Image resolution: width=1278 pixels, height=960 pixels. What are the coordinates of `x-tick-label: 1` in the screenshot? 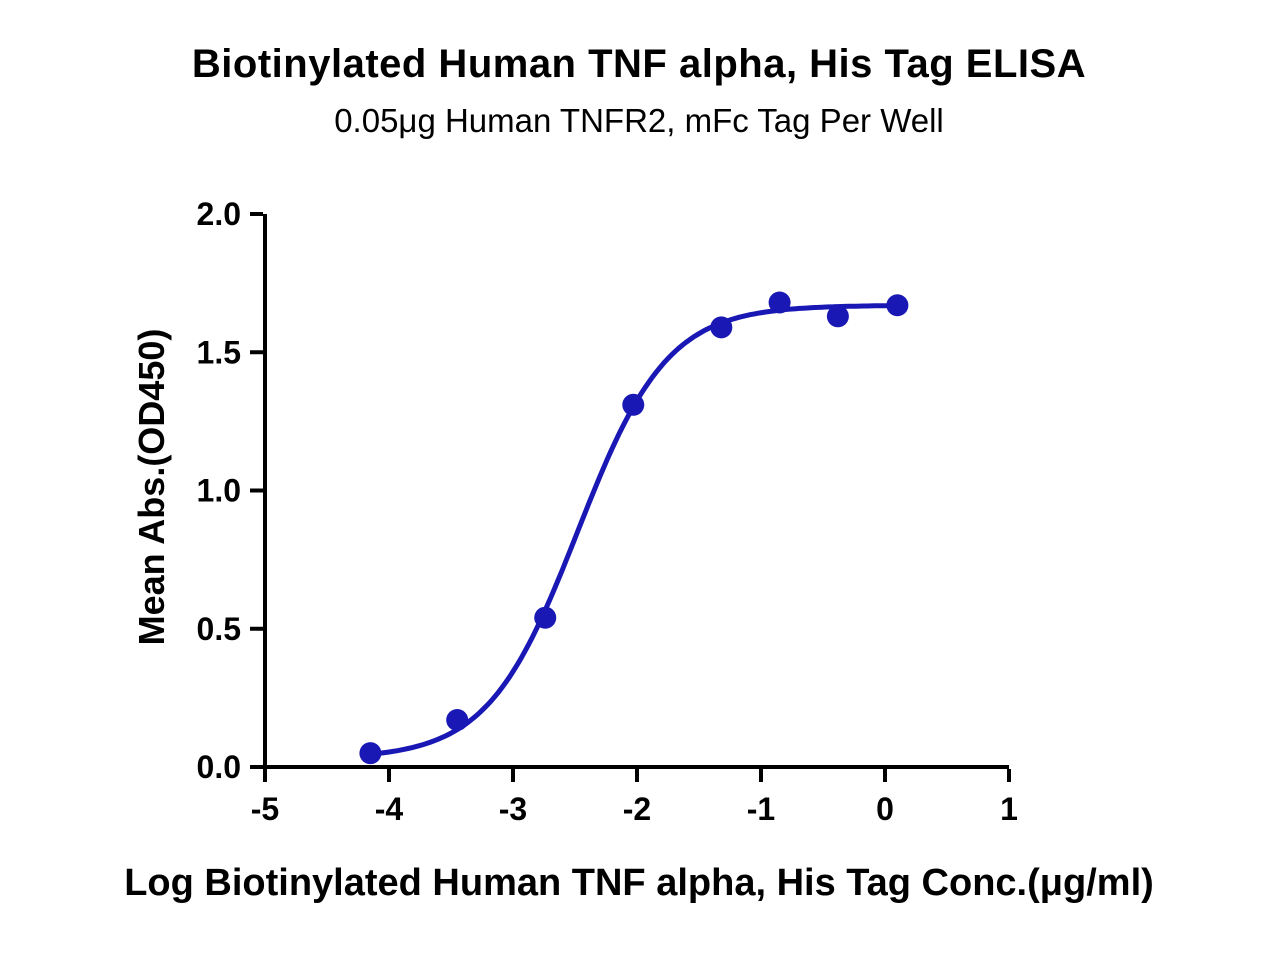 It's located at (1009, 809).